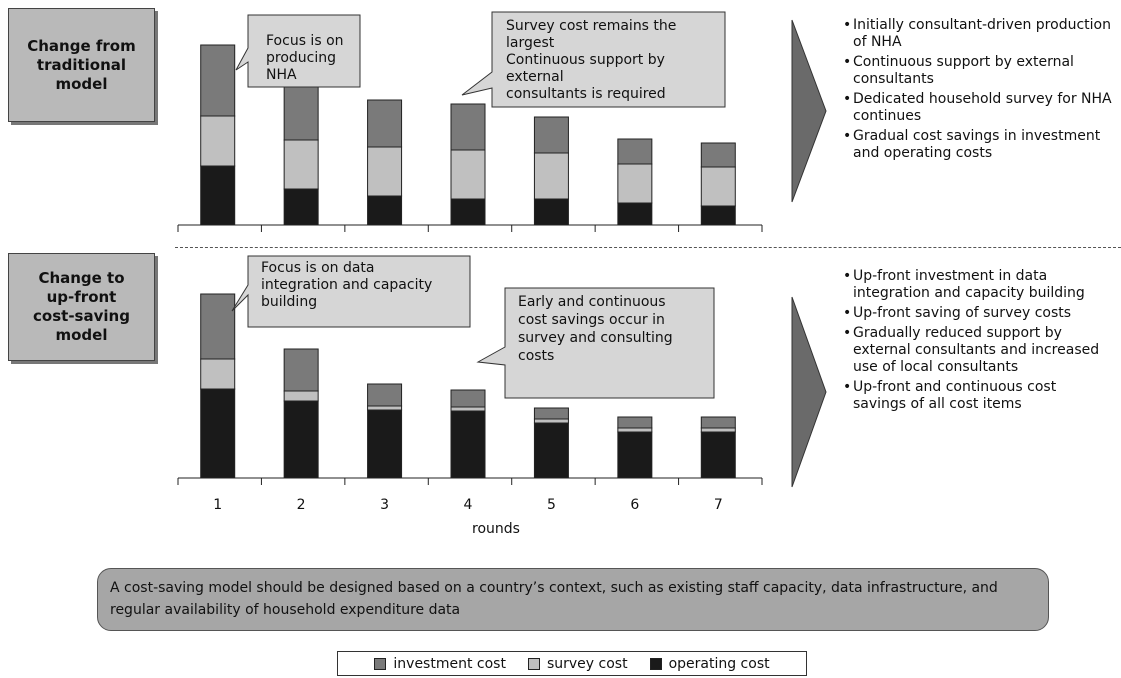 This screenshot has height=678, width=1121. Describe the element at coordinates (301, 505) in the screenshot. I see `x-tick-label: 2` at that location.